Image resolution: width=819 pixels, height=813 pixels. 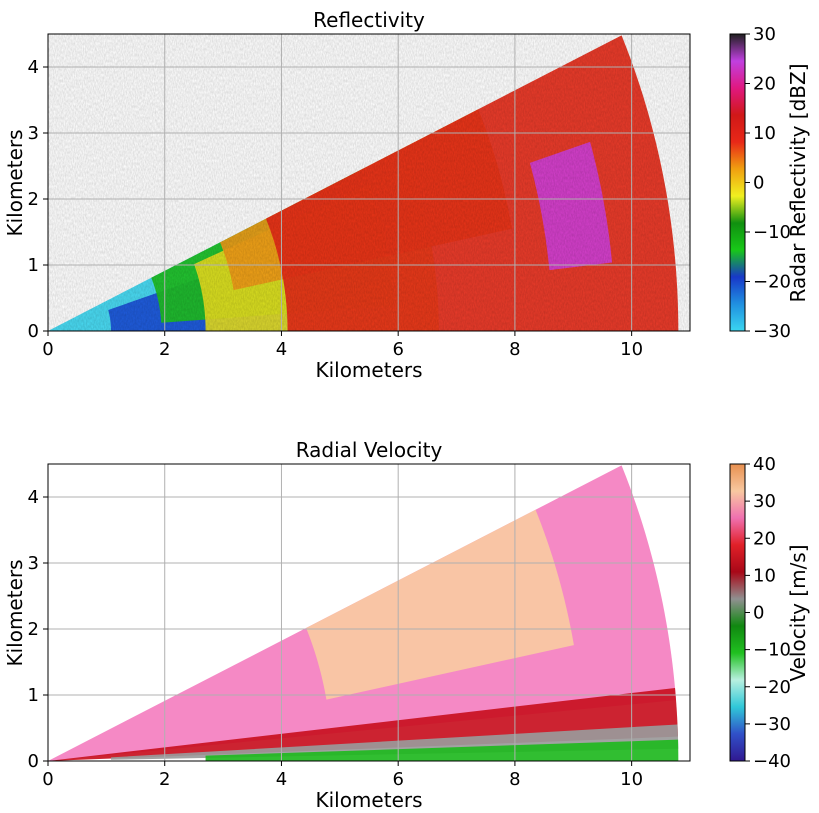 I want to click on colorbar-label: Velocity [m/s], so click(x=798, y=612).